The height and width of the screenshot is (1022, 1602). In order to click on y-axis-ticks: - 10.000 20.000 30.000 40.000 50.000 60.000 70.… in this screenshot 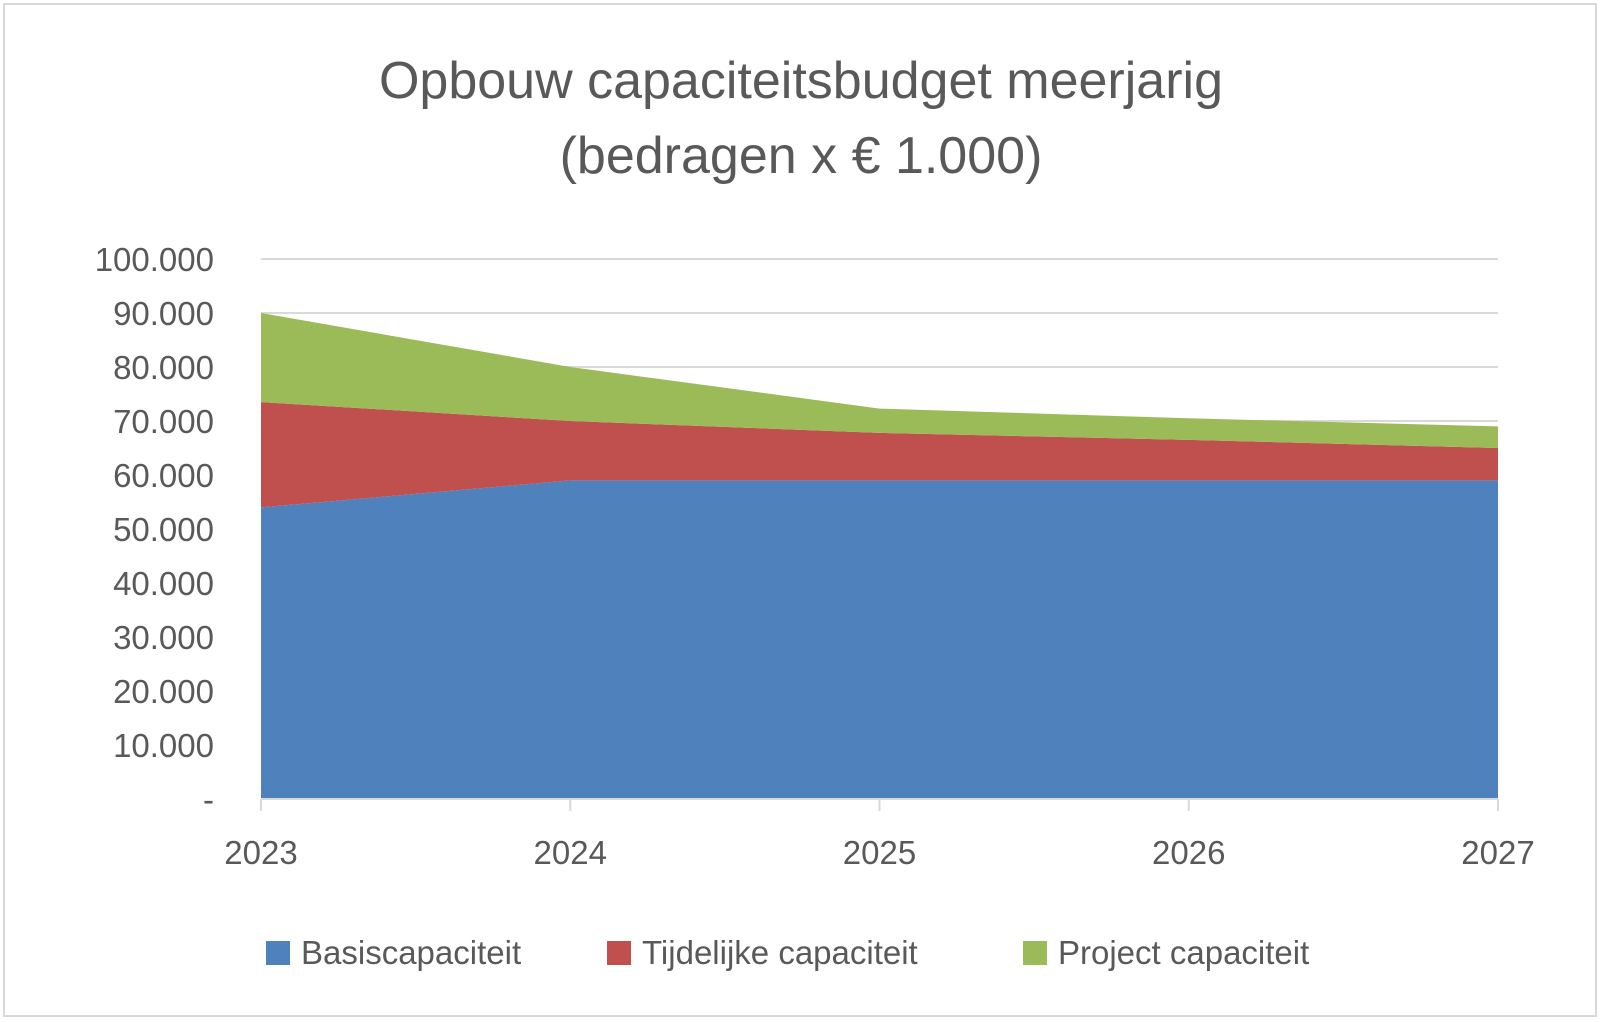, I will do `click(154, 529)`.